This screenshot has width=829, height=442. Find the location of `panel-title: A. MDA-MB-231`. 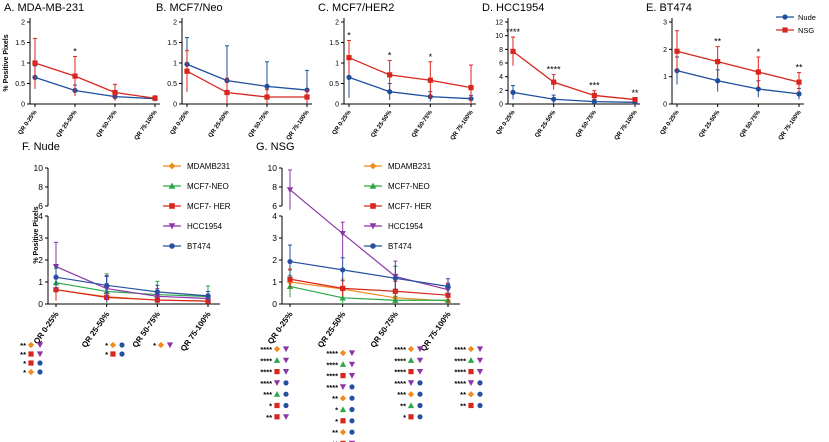

panel-title: A. MDA-MB-231 is located at coordinates (44, 8).